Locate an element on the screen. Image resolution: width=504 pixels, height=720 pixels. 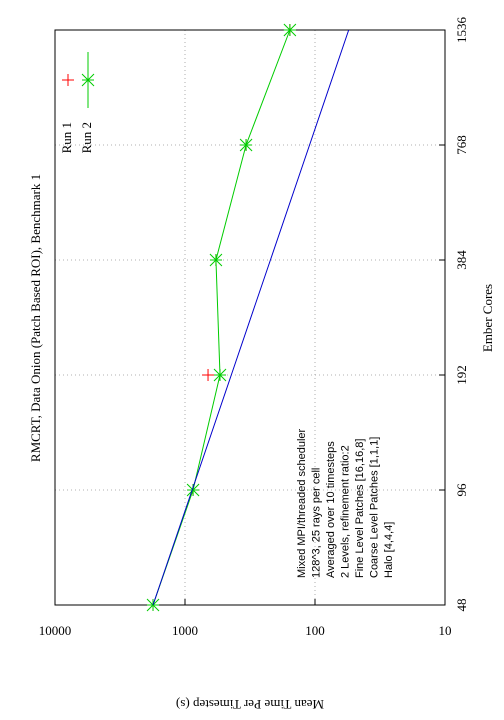
x-tick-label: 96 is located at coordinates (461, 490).